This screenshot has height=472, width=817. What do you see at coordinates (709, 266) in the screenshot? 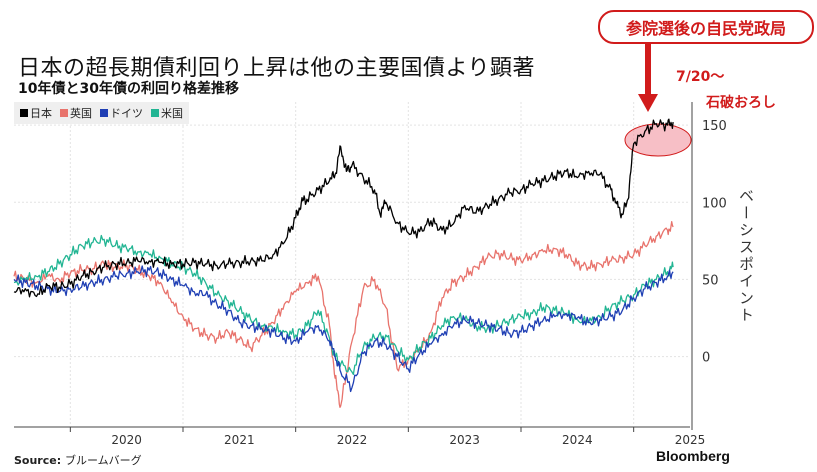
I see `y-axis: 0 50 100 150` at bounding box center [709, 266].